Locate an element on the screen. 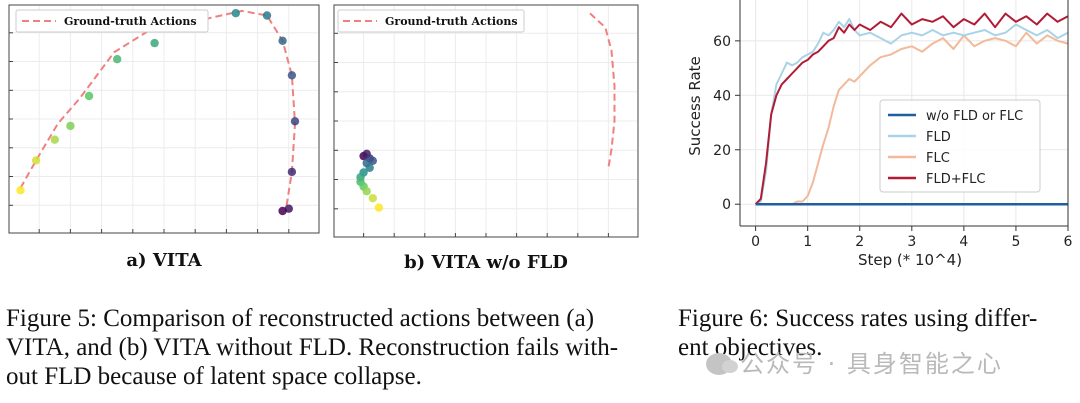 Image resolution: width=1080 pixels, height=403 pixels. legend-label-fld-flc: FLD+FLC is located at coordinates (955, 179).